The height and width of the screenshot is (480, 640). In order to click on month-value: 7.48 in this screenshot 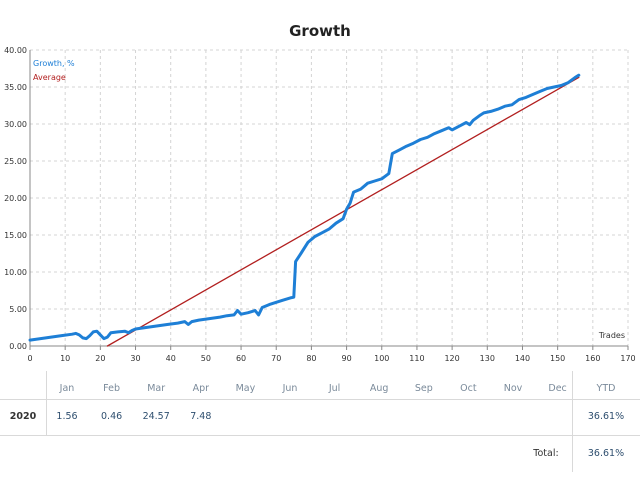, I will do `click(201, 416)`.